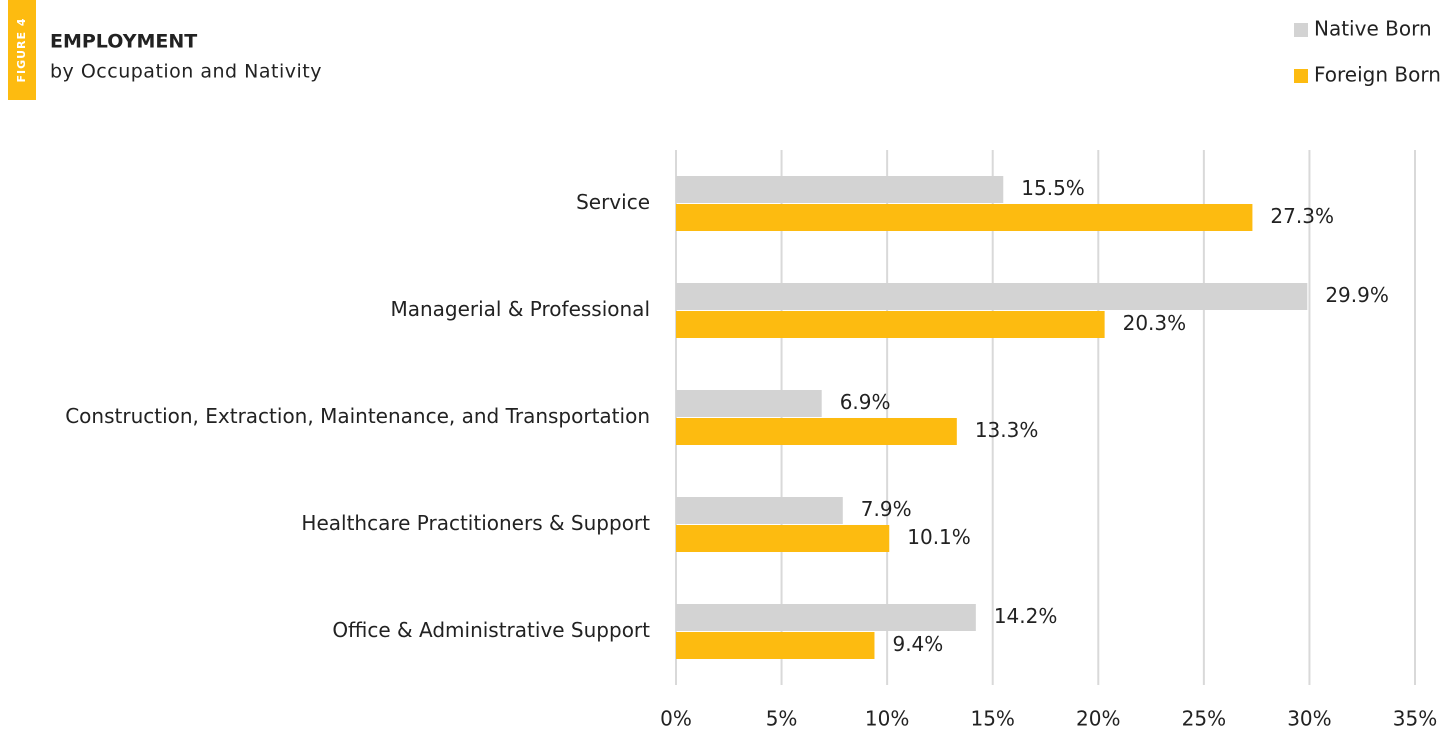 The image size is (1447, 730). Describe the element at coordinates (613, 202) in the screenshot. I see `y-tick-label: Service` at that location.